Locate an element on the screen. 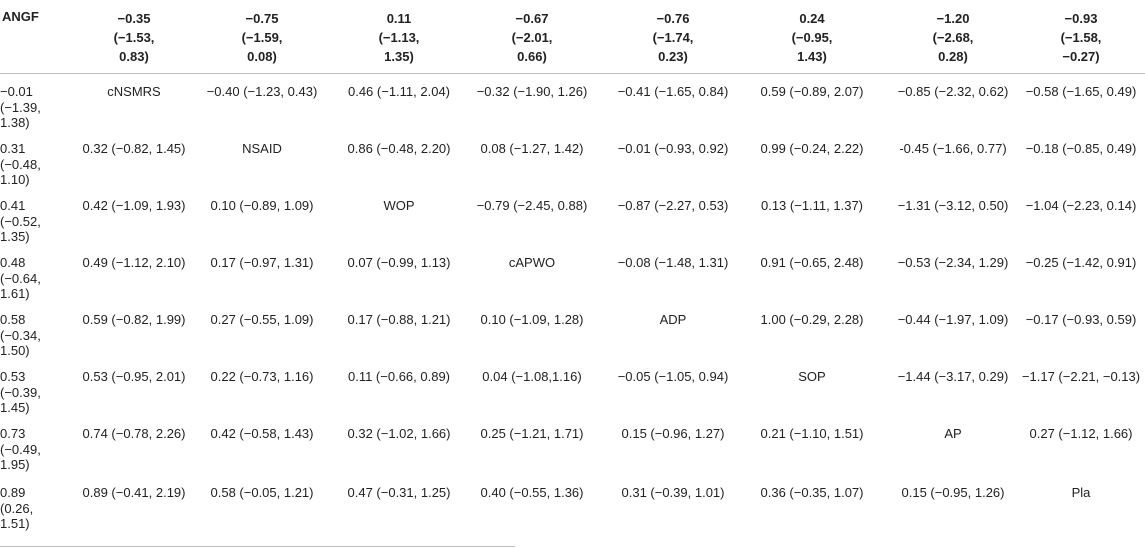 The width and height of the screenshot is (1145, 548). table-cell: 0.32 (−1.02, 1.66) is located at coordinates (399, 433).